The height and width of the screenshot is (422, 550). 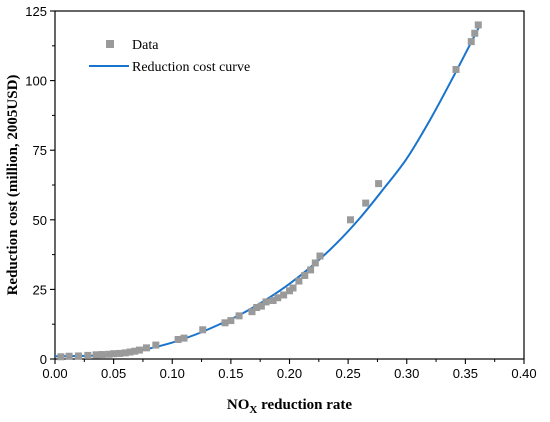 I want to click on y-tick-label: 75, so click(x=40, y=150).